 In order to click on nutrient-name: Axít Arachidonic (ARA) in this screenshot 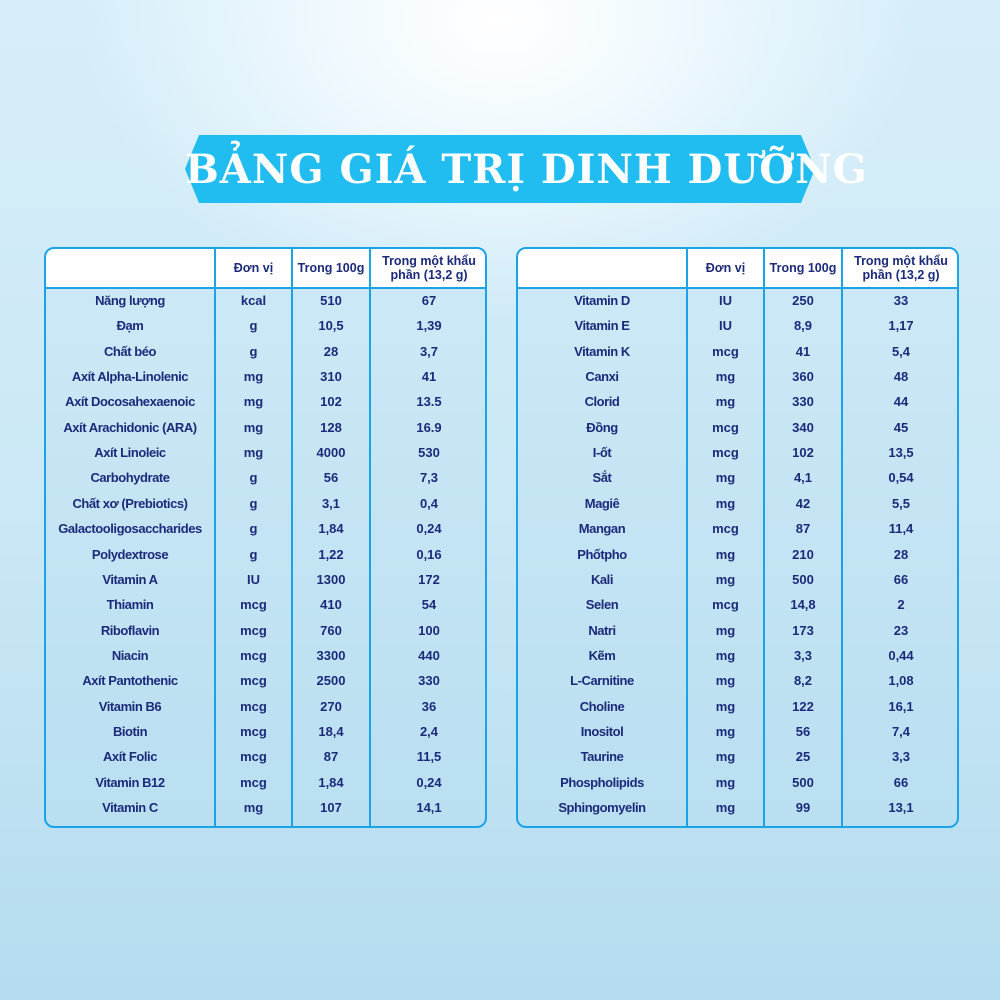, I will do `click(130, 427)`.